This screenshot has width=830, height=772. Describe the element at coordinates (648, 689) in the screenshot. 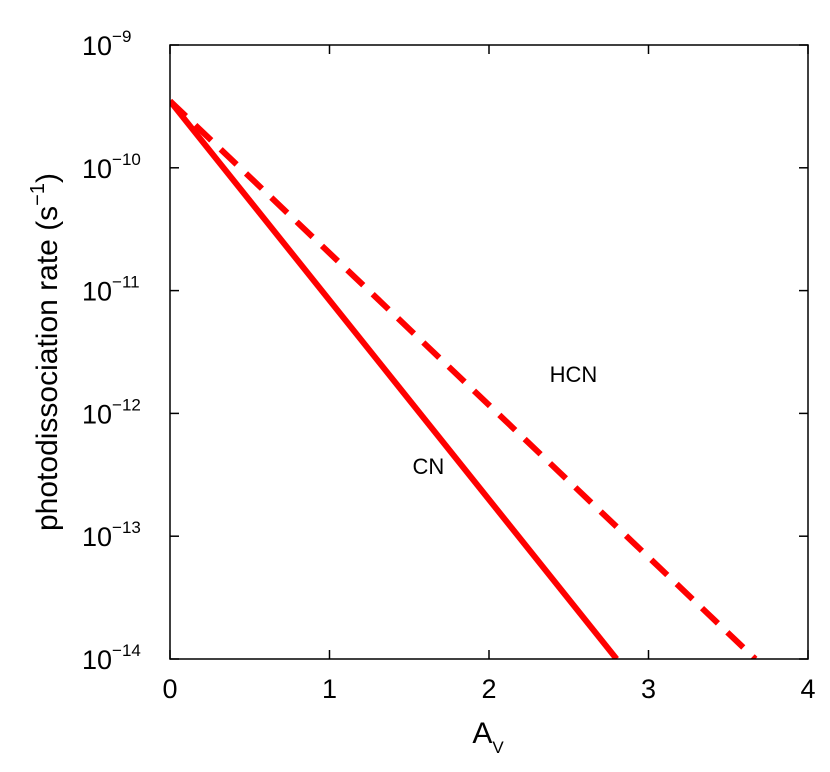

I see `x-tick-label: 3` at that location.